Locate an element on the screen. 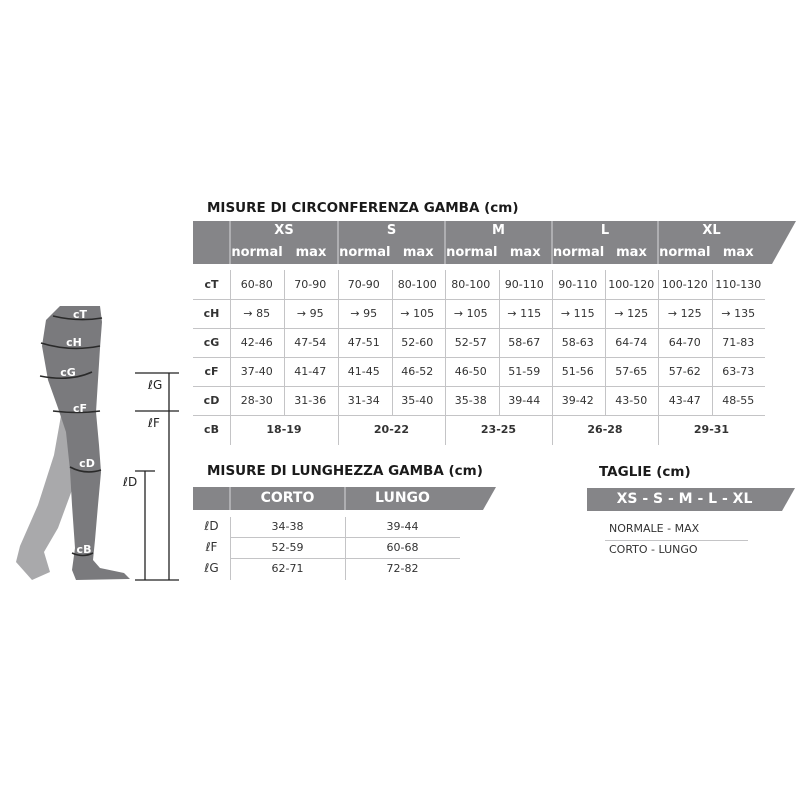  table-cell: 57-62 is located at coordinates (684, 371).